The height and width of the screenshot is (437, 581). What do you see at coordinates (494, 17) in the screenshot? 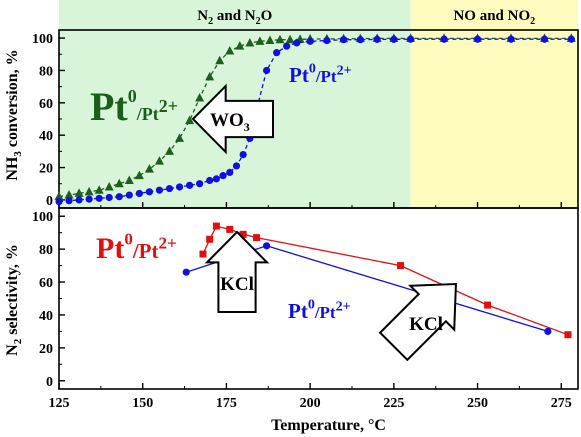
I see `region-label-2: NO and NO2` at bounding box center [494, 17].